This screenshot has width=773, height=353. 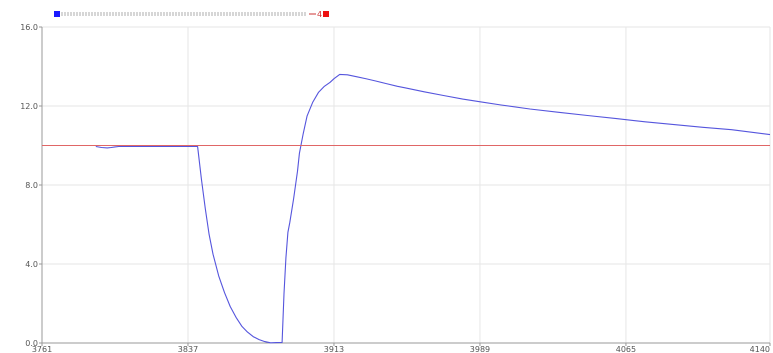 What do you see at coordinates (191, 14) in the screenshot?
I see `legend: 4` at bounding box center [191, 14].